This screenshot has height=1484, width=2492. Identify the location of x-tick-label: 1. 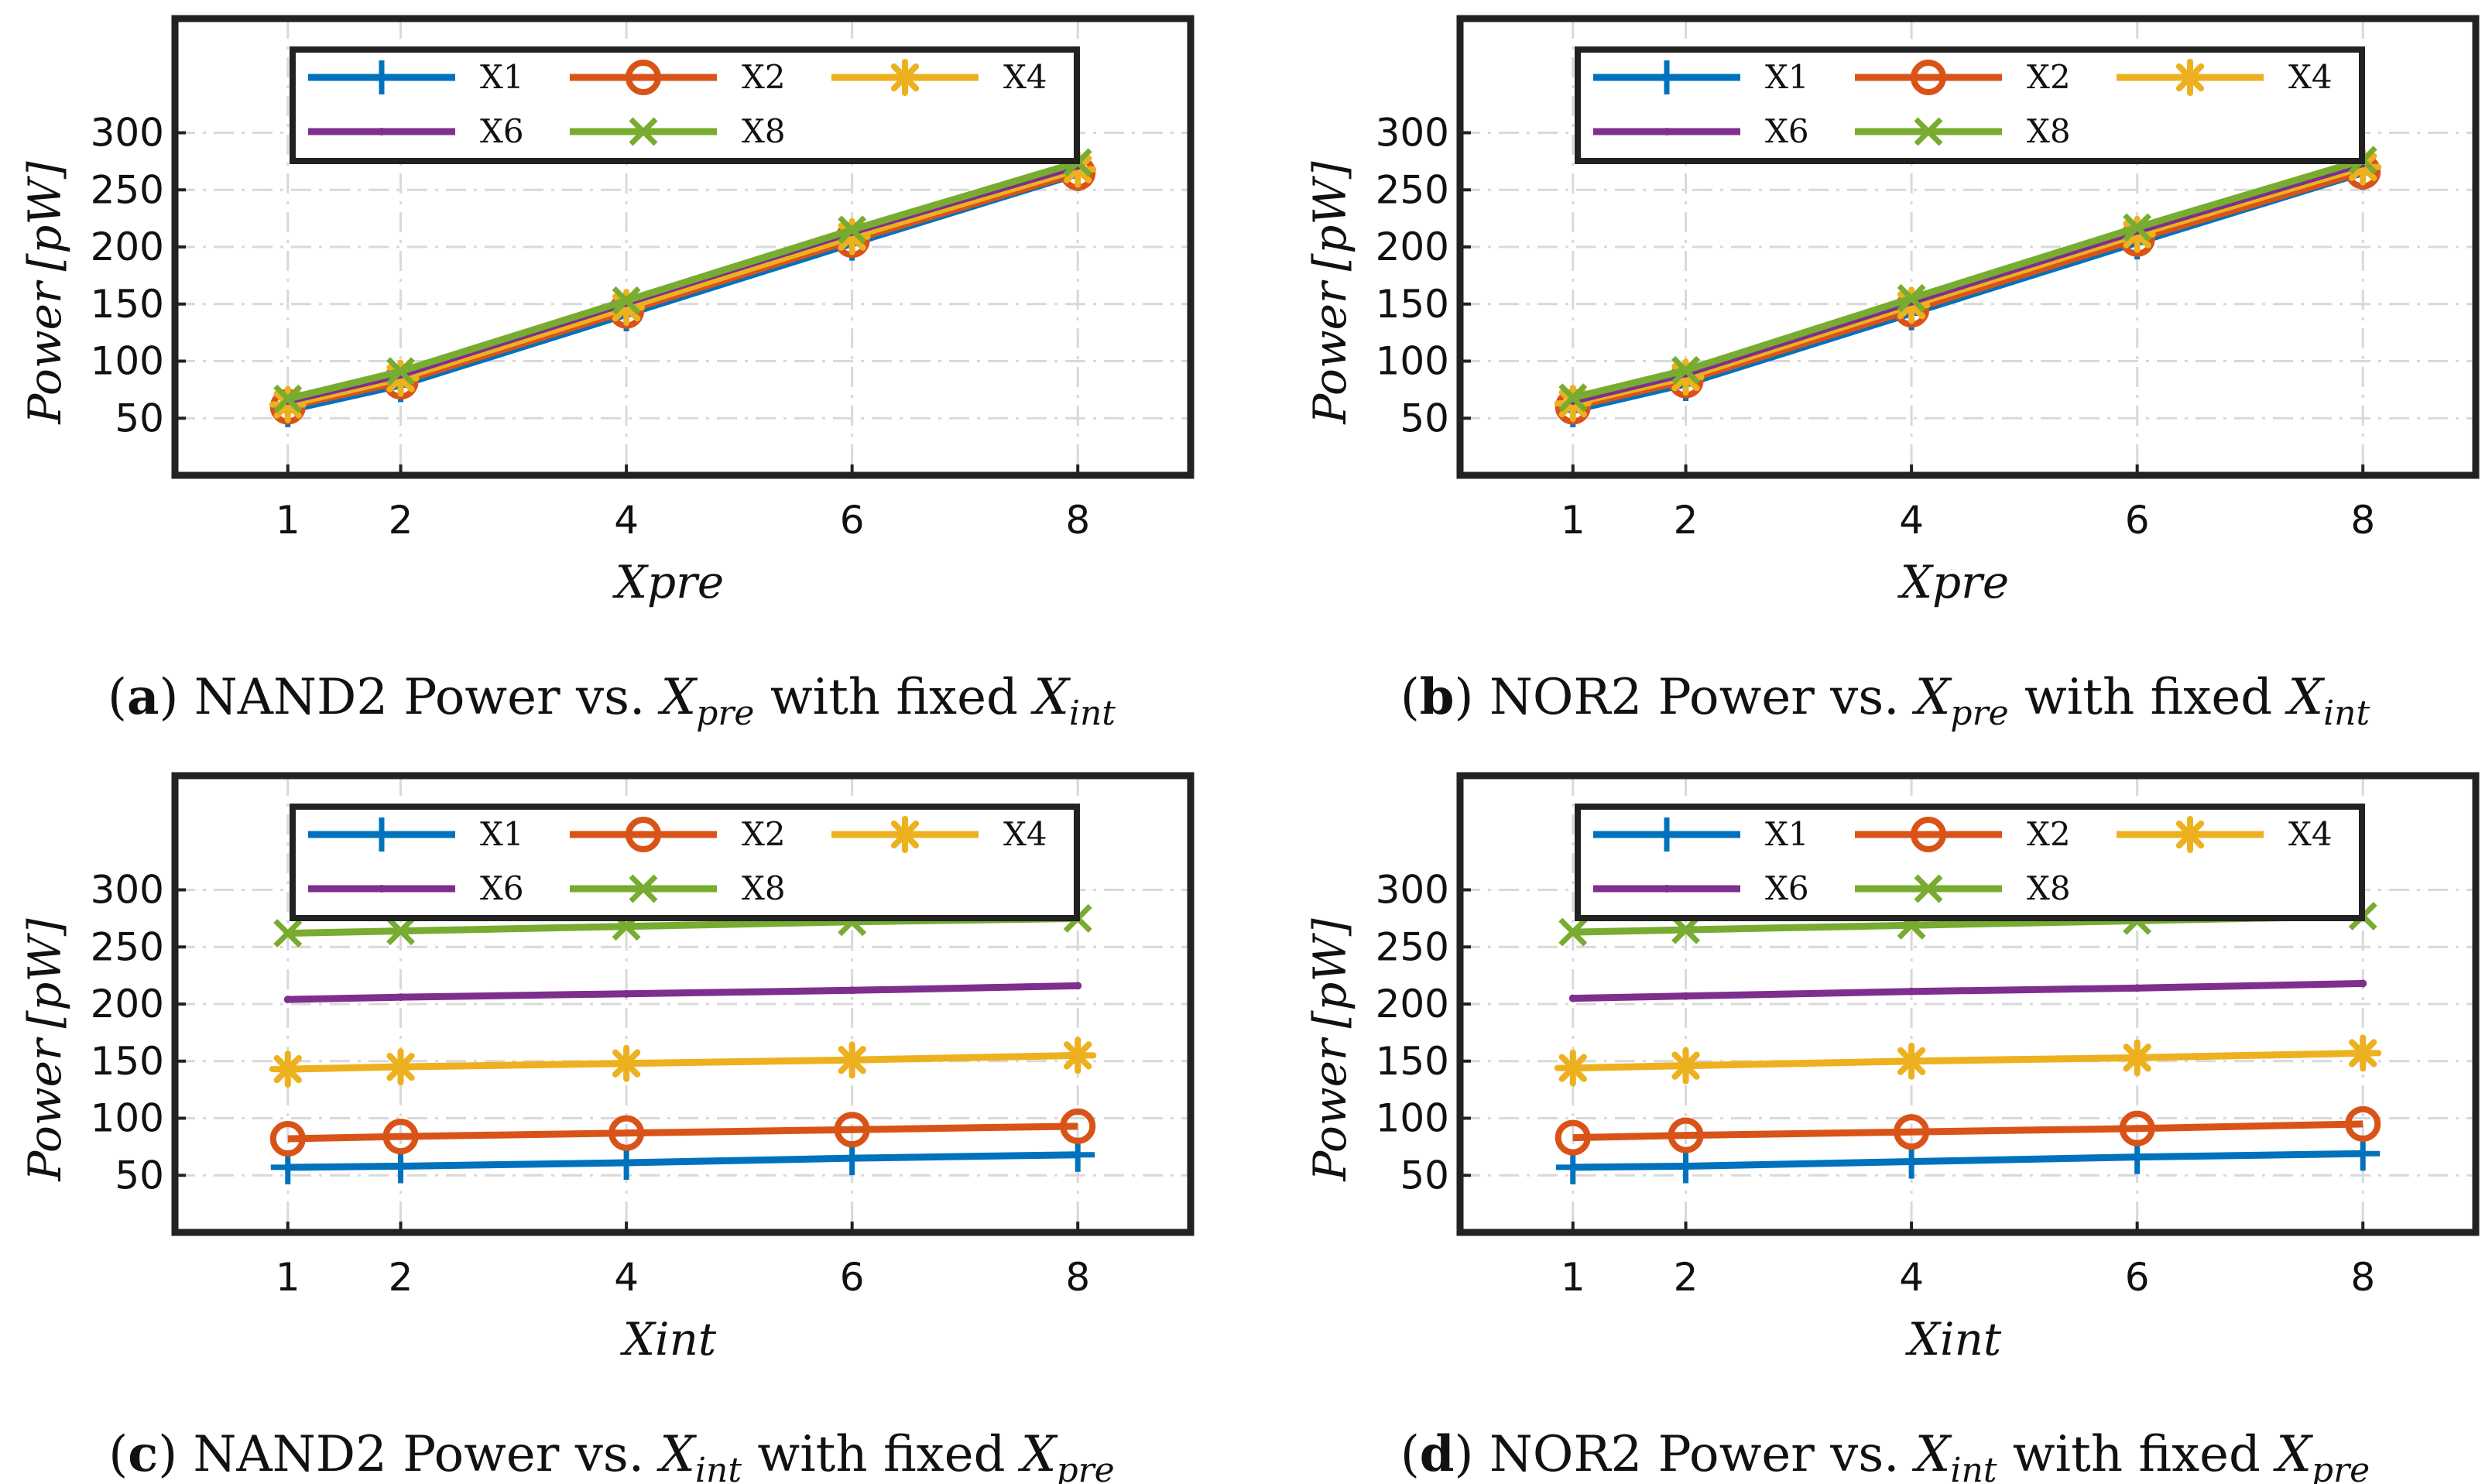
(1573, 1278).